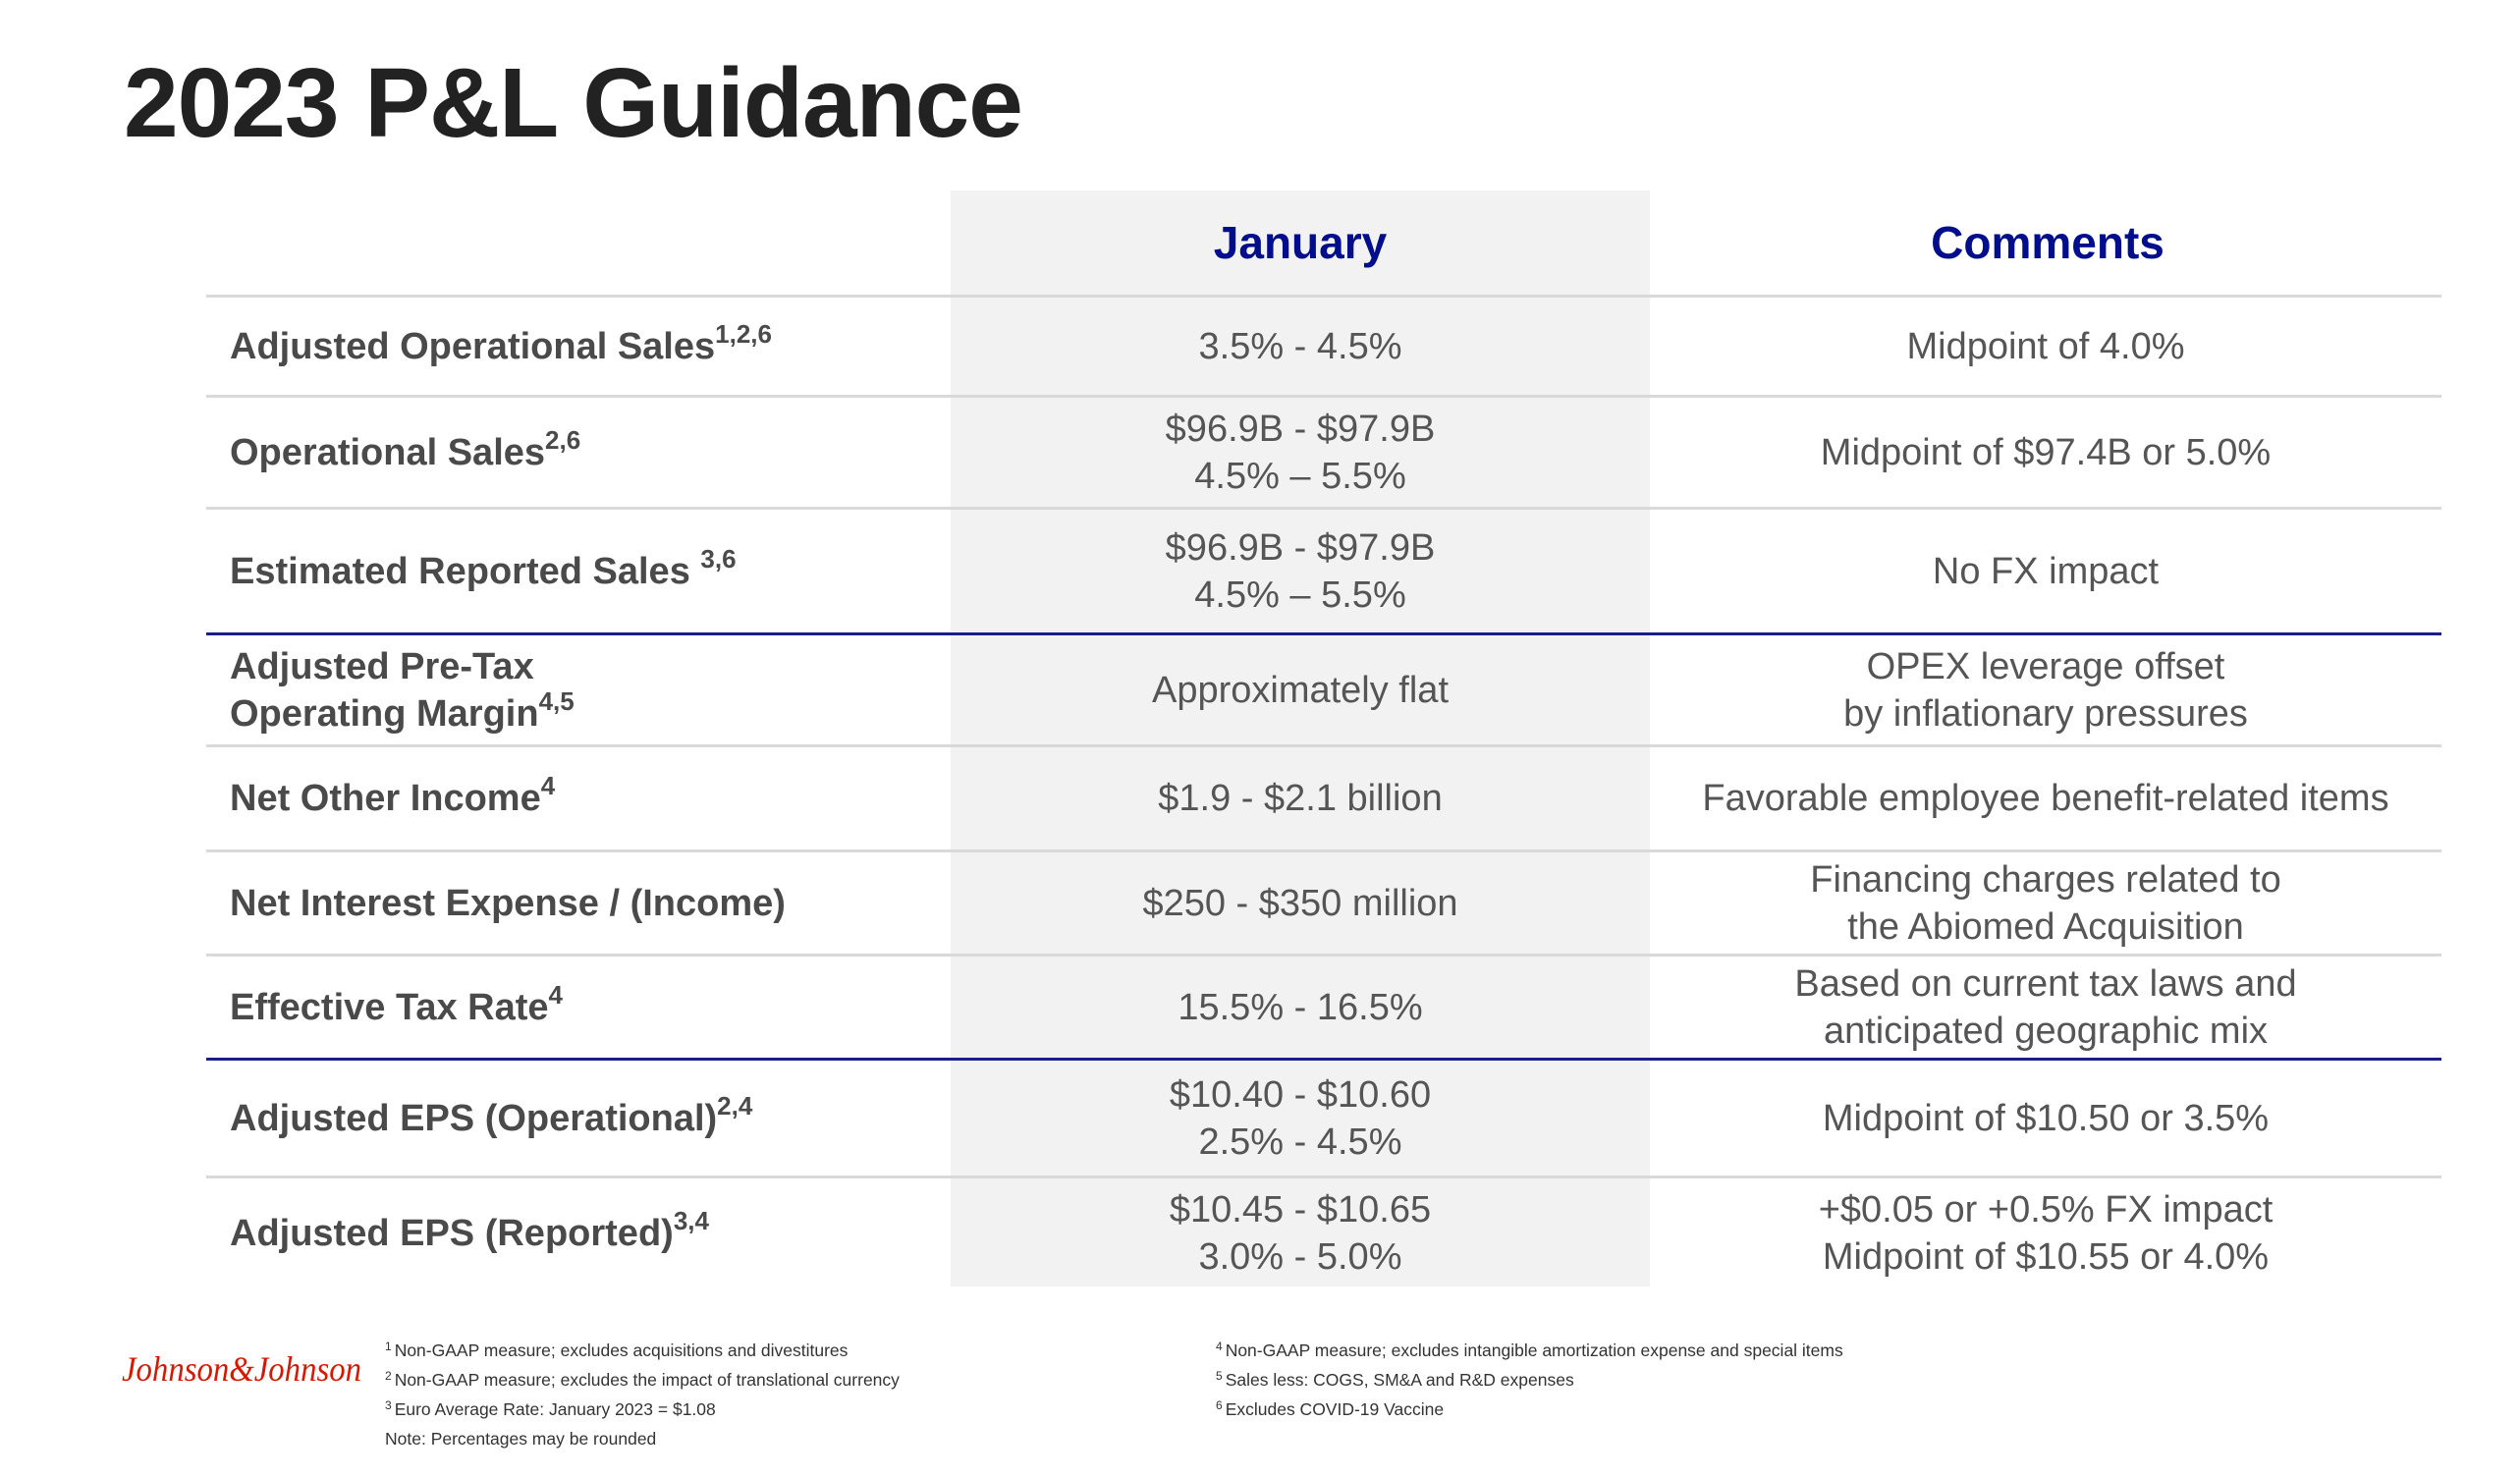  What do you see at coordinates (1300, 346) in the screenshot?
I see `row-january-value: 3.5% - 4.5%` at bounding box center [1300, 346].